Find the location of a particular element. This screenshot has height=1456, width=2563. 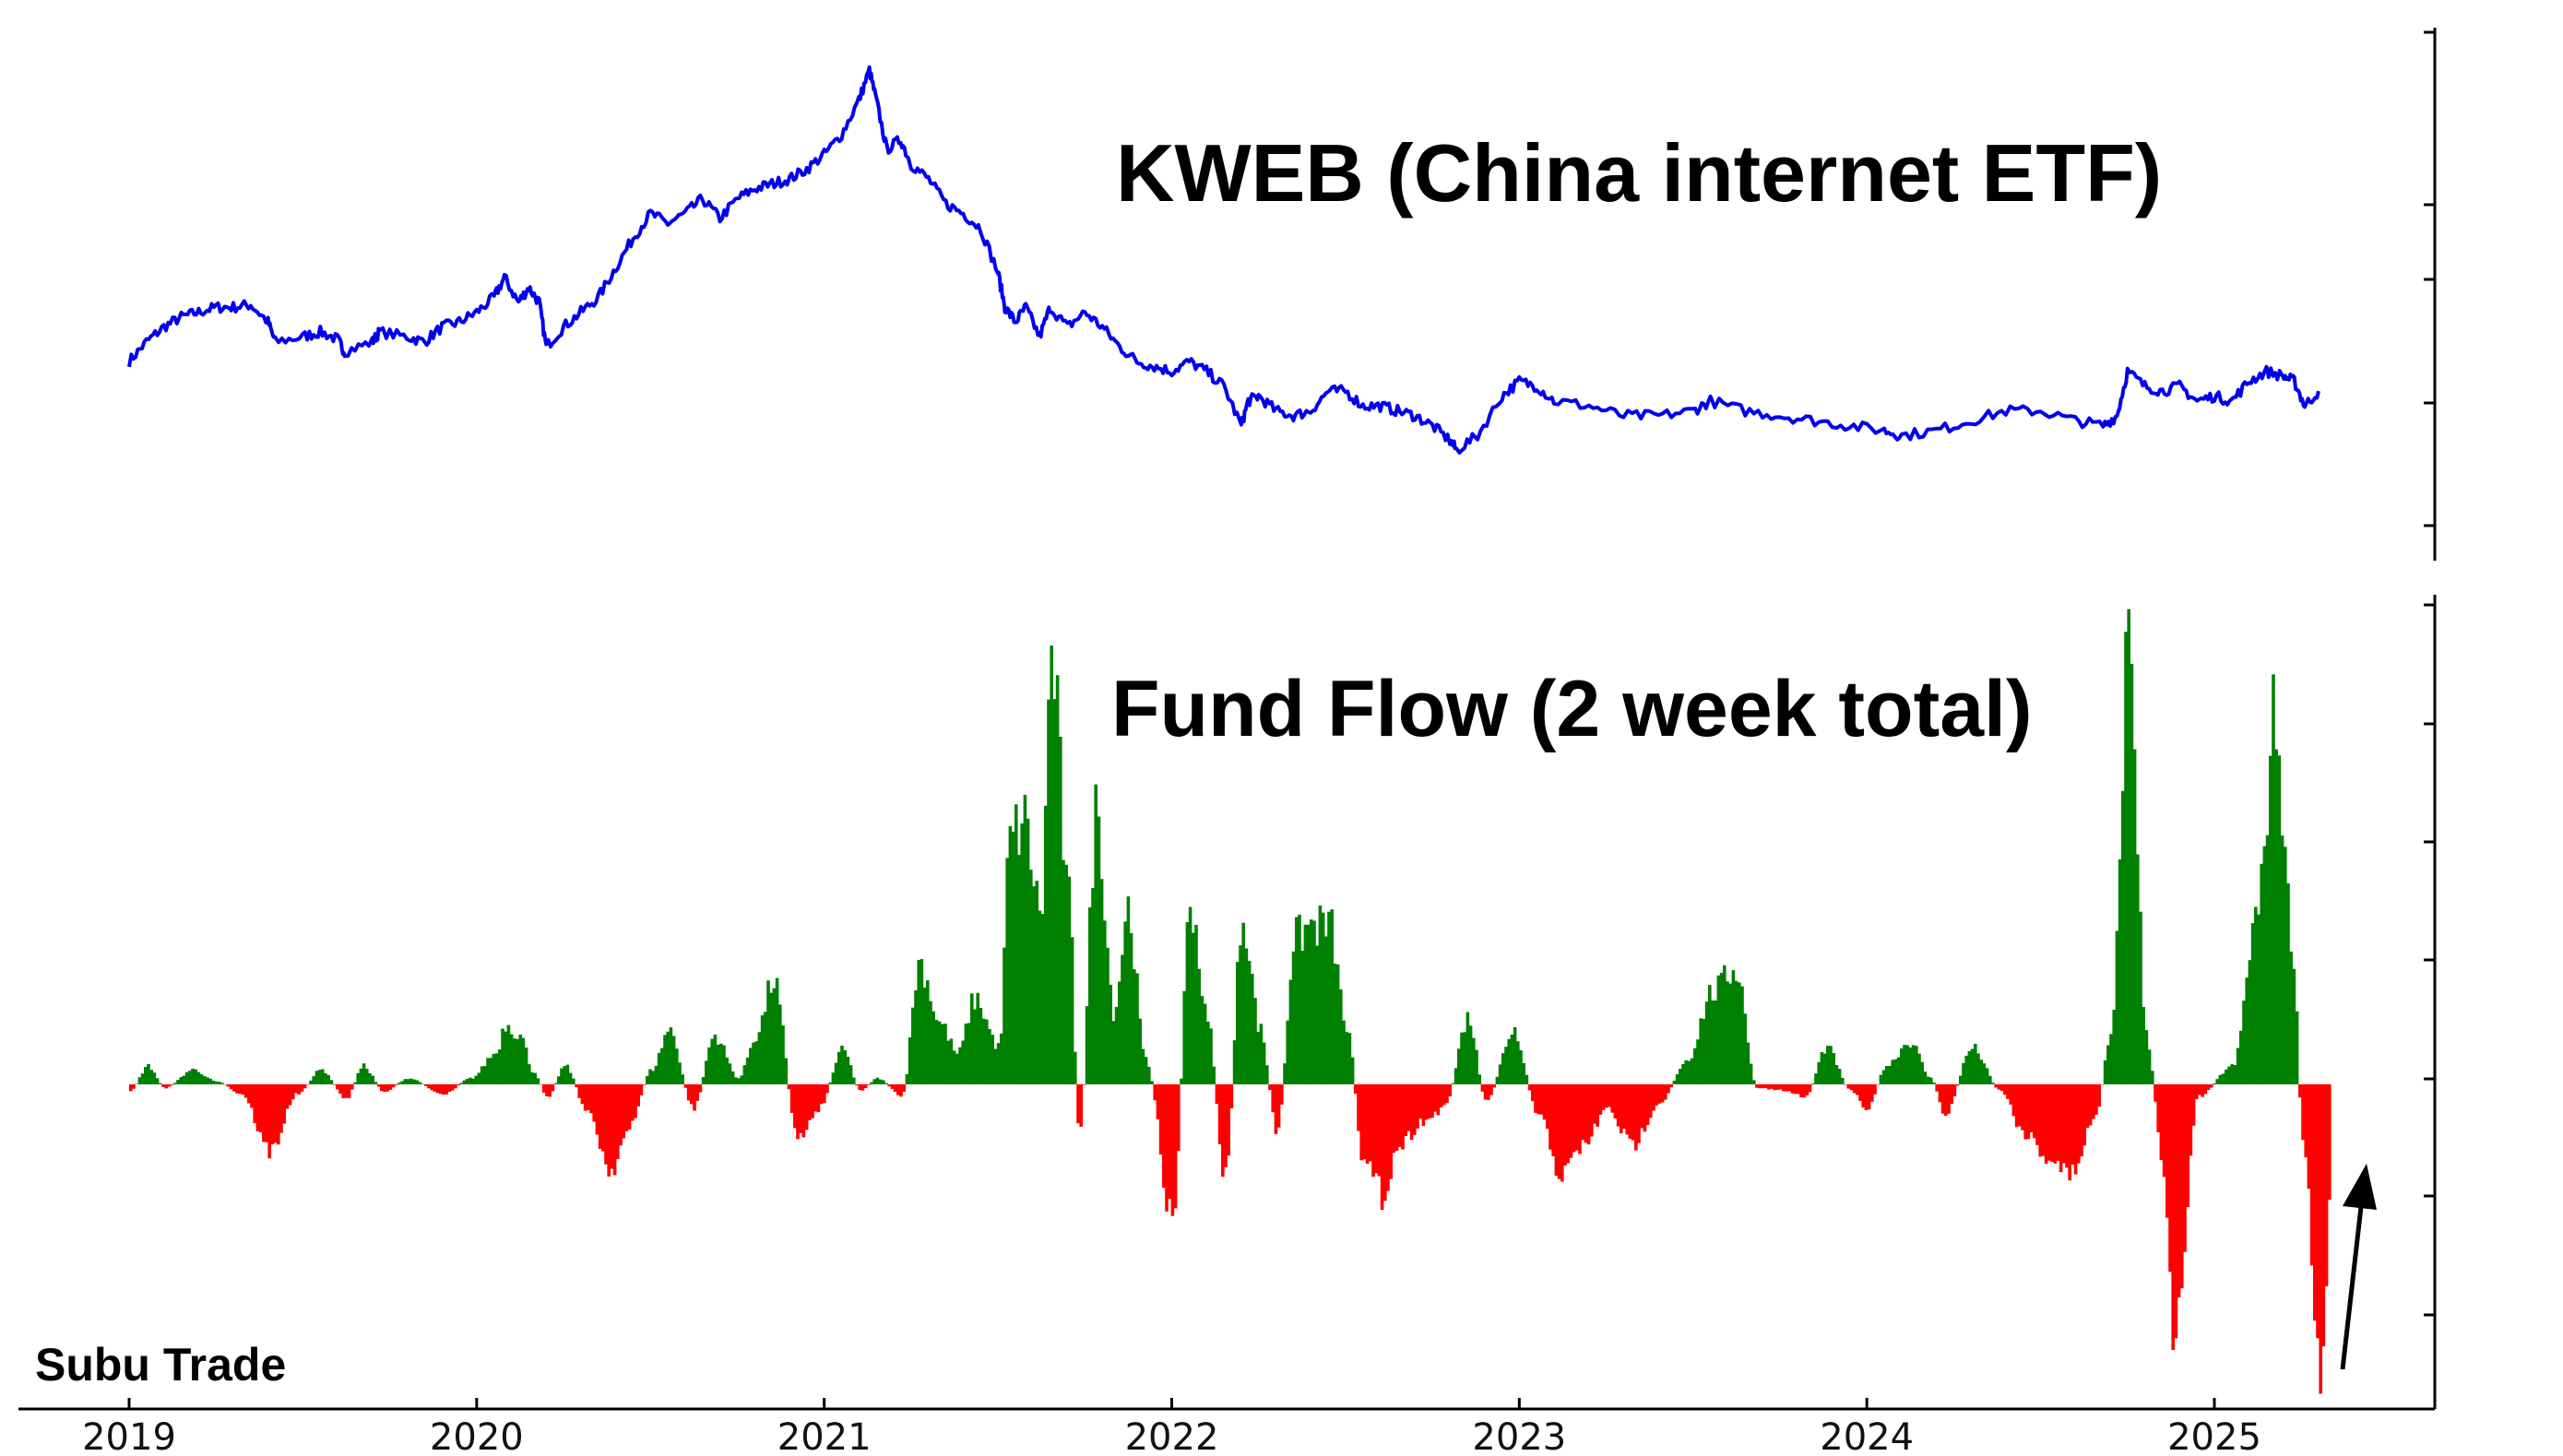

x-tick-label: 2019 is located at coordinates (129, 1436).